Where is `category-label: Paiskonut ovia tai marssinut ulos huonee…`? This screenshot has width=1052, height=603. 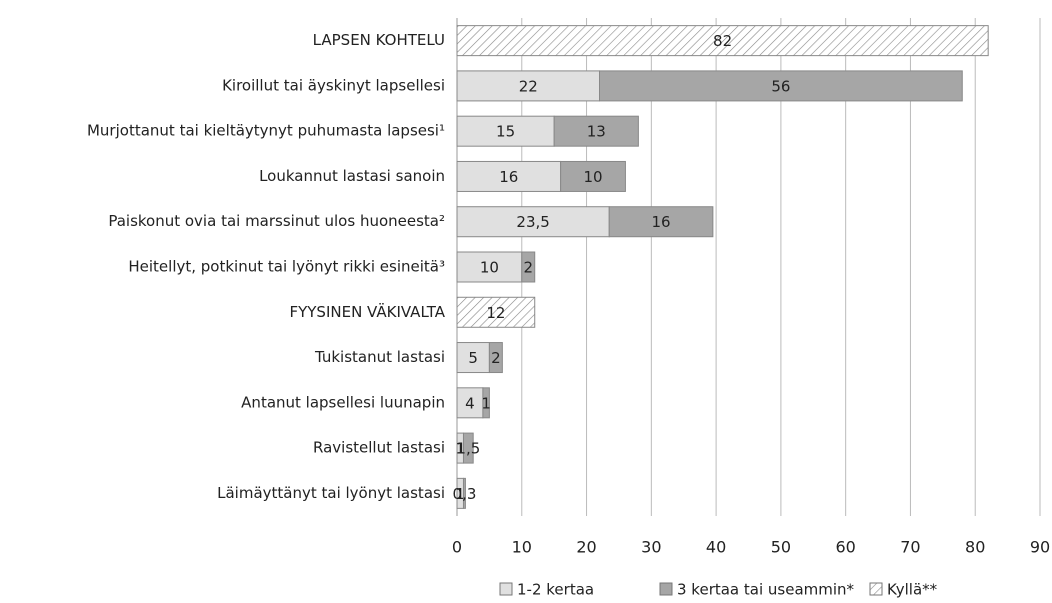 category-label: Paiskonut ovia tai marssinut ulos huonee… is located at coordinates (276, 221).